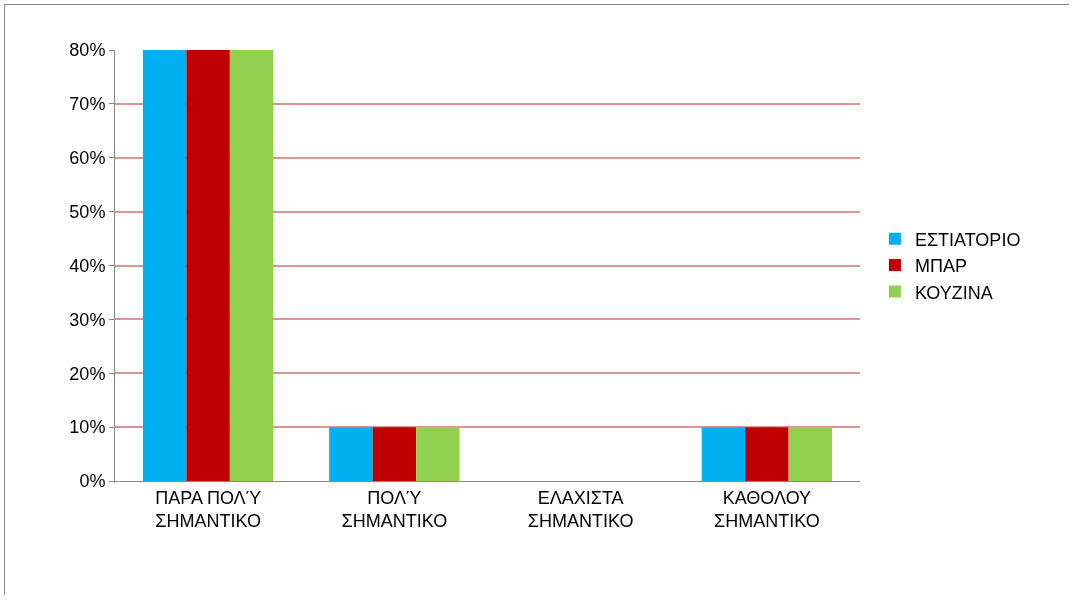  What do you see at coordinates (580, 509) in the screenshot?
I see `x-tick-label: ΕΛΑΧΙΣΤΑ ΣΗΜΑΝΤΙΚΟ` at bounding box center [580, 509].